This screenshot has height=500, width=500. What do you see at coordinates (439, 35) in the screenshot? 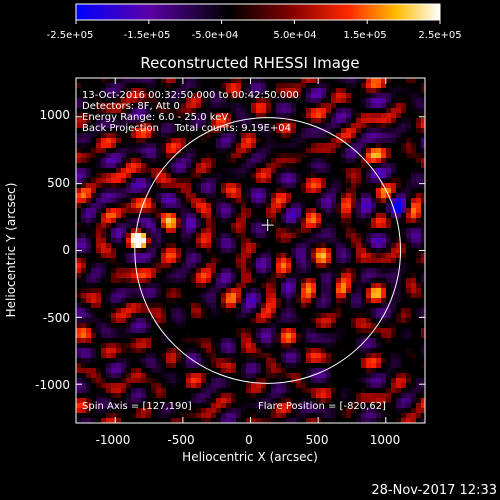
I see `colorbar-tick-label-5: 2.5e+05` at bounding box center [439, 35].